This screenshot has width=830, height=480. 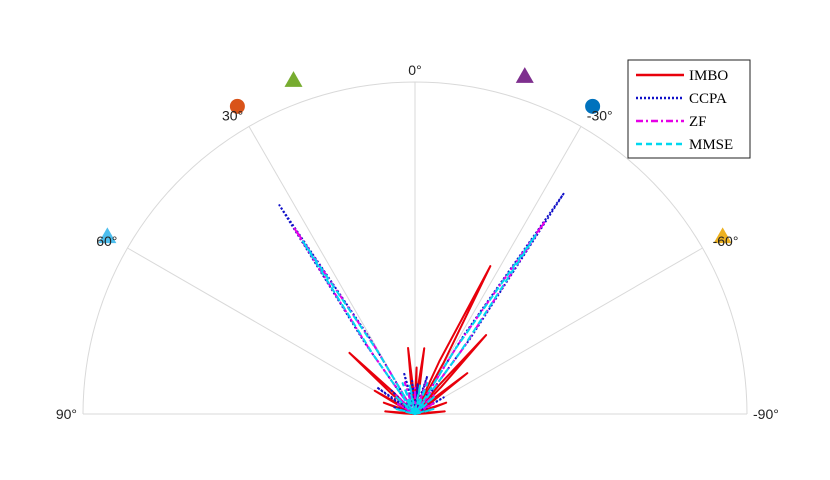 I want to click on legend-label: CCPA, so click(x=708, y=99).